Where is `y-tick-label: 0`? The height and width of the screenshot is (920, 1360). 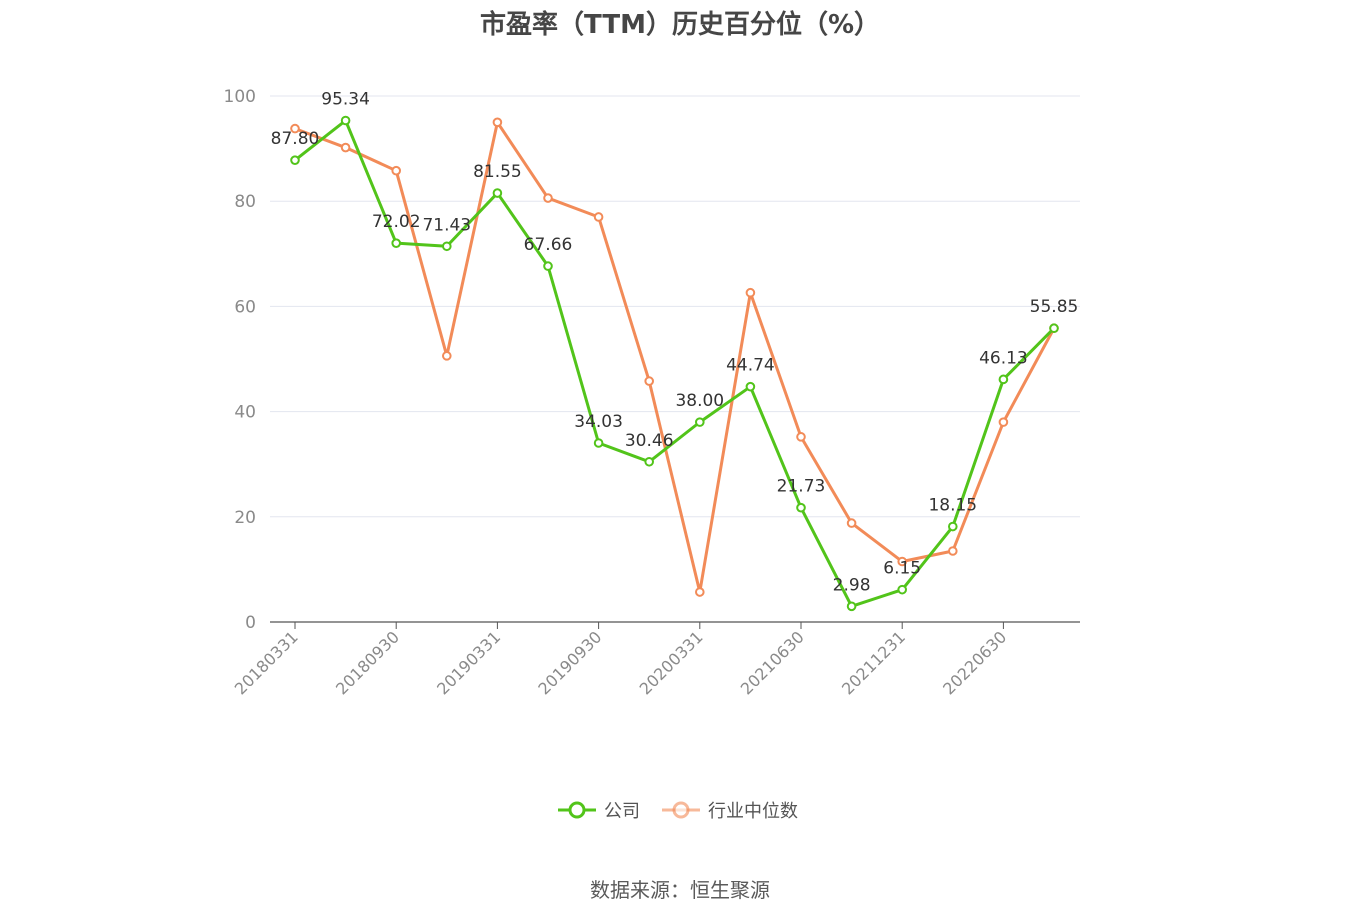 y-tick-label: 0 is located at coordinates (250, 623).